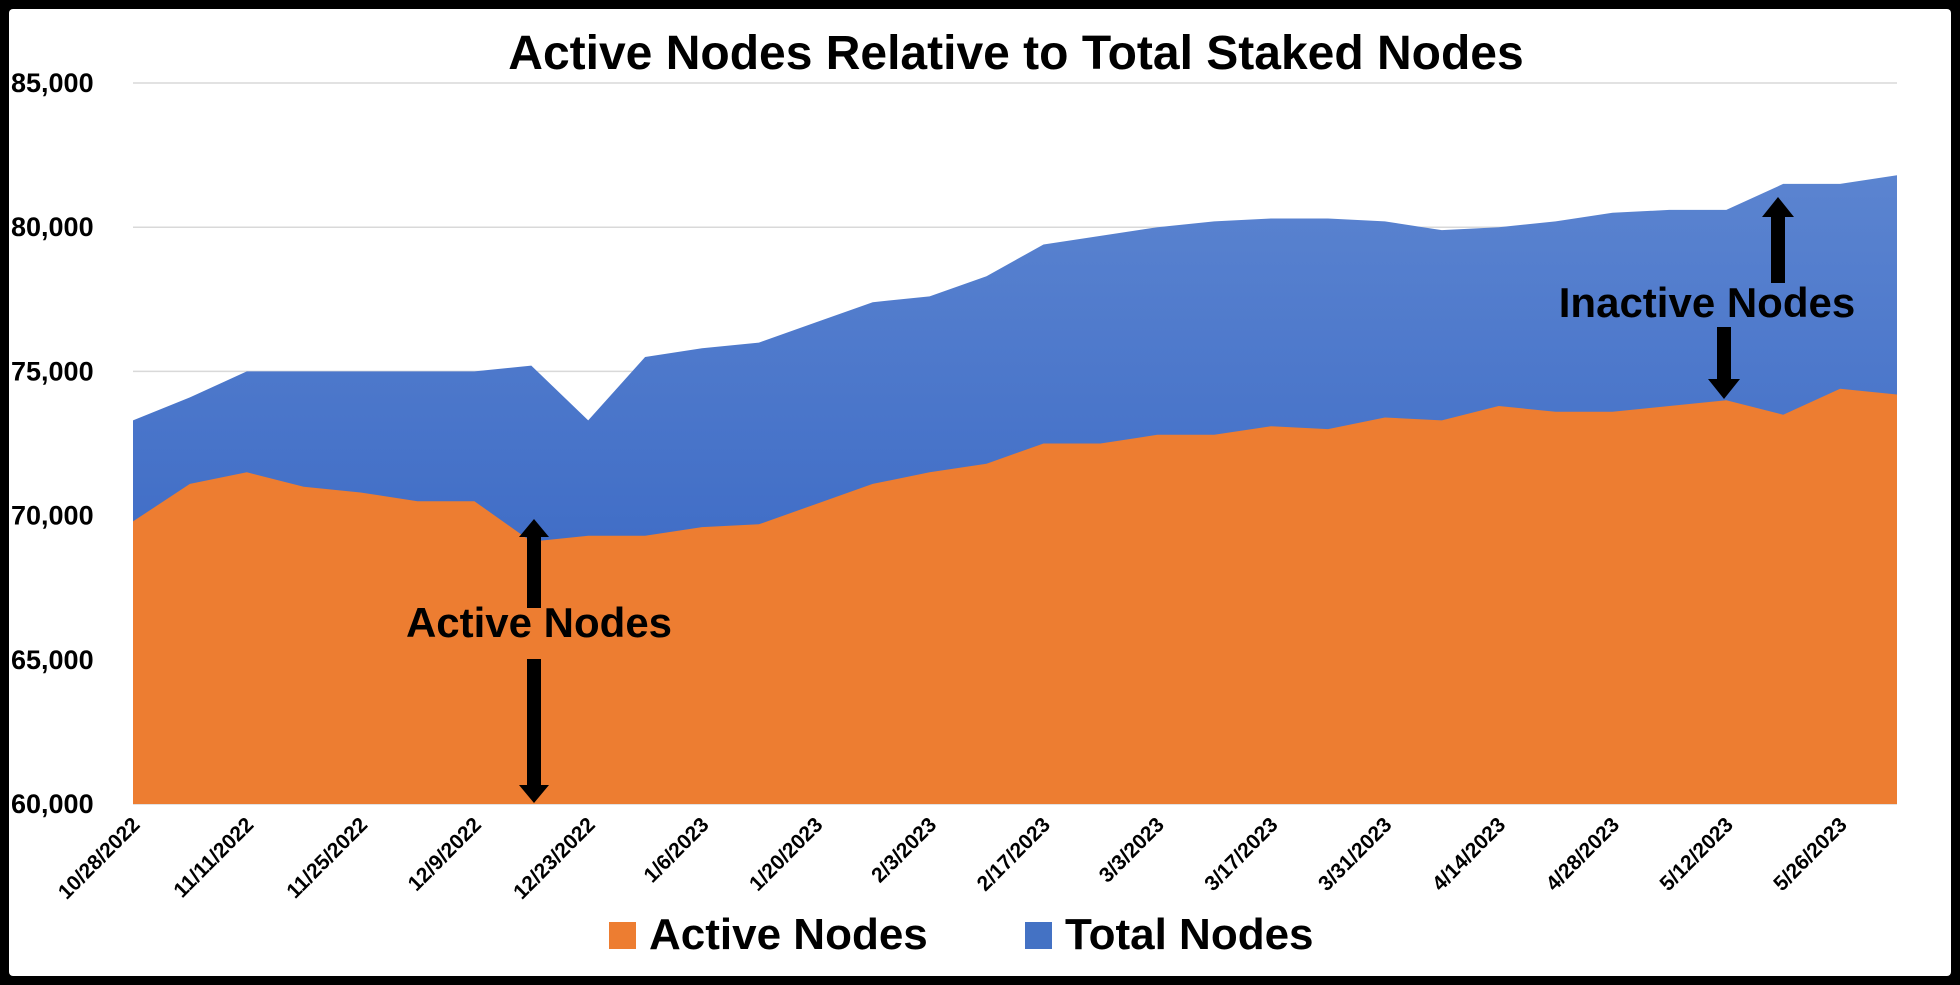 The height and width of the screenshot is (985, 1960). Describe the element at coordinates (52, 83) in the screenshot. I see `y-tick-label: 85,000` at that location.